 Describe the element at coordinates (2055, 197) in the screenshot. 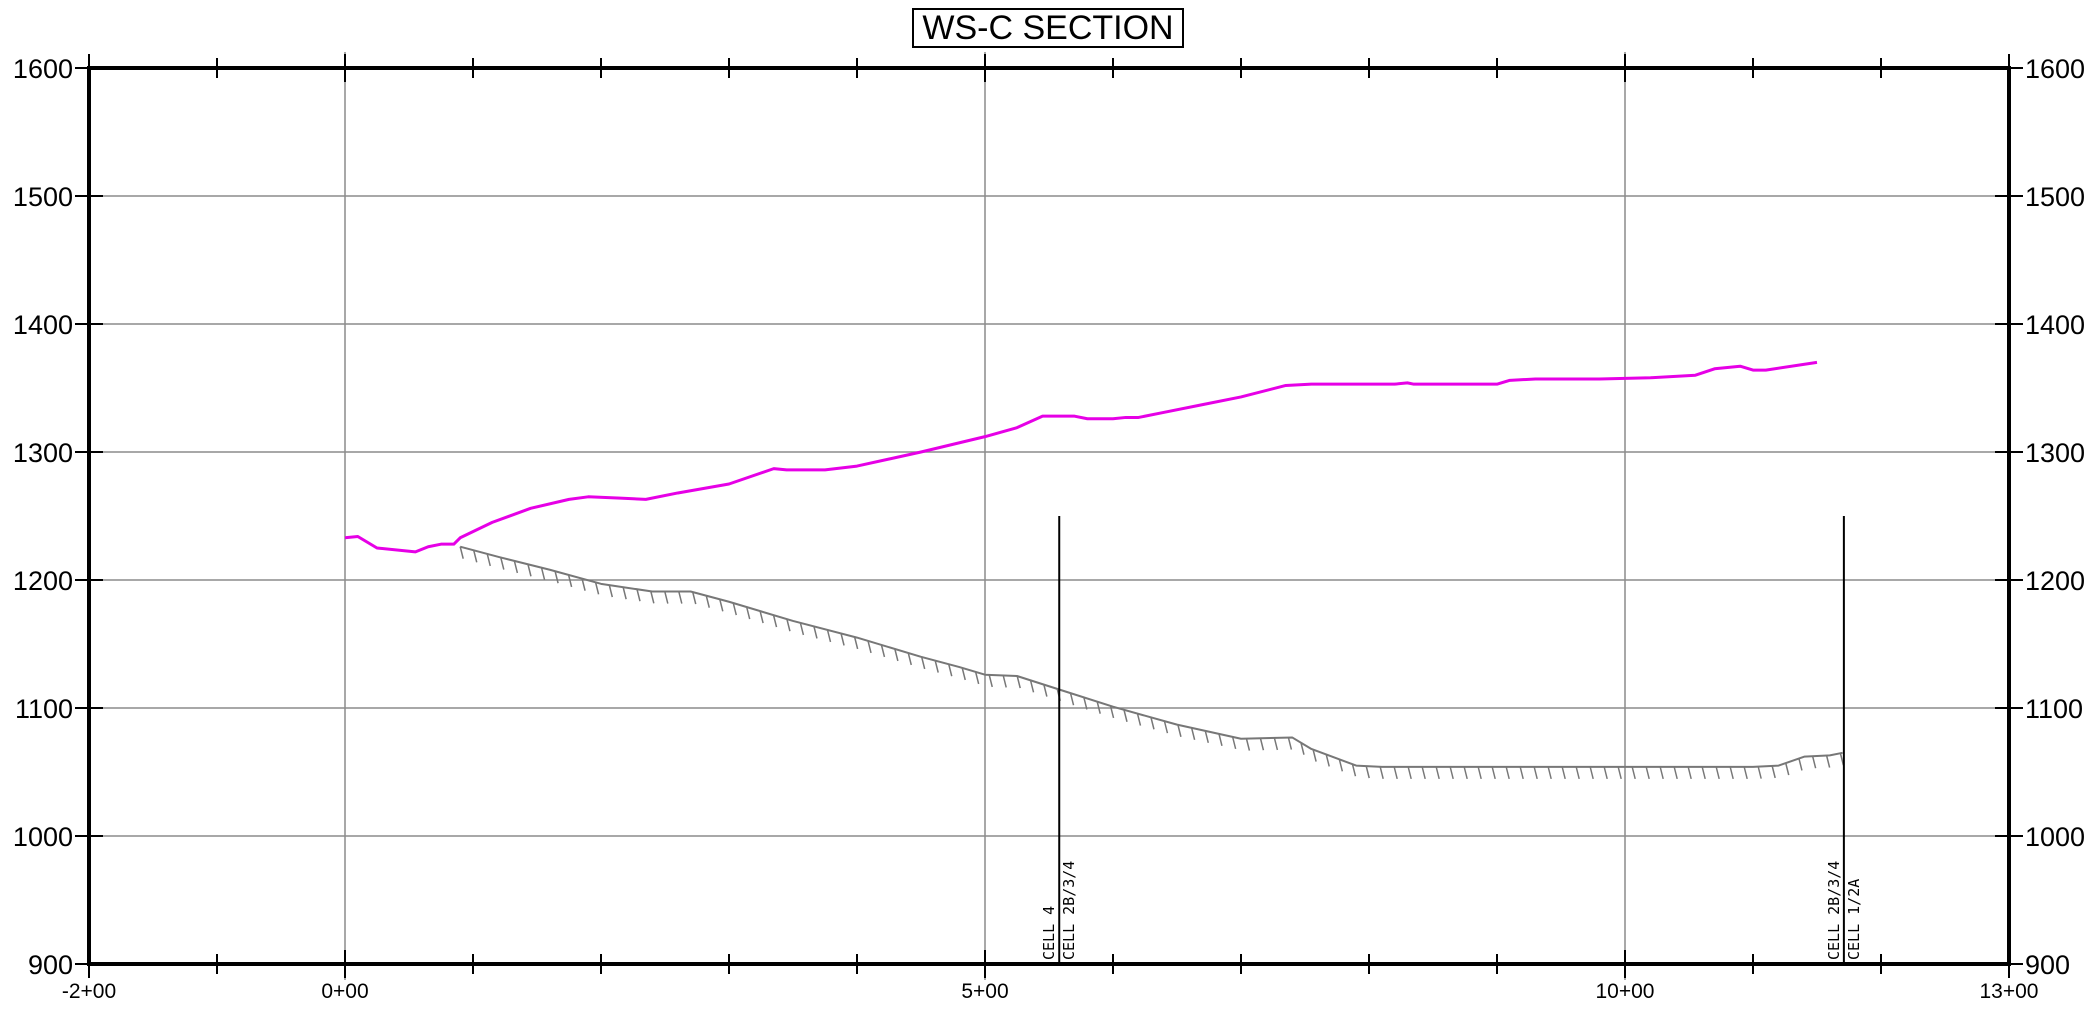

I see `y-tick-label-right: 1500` at that location.